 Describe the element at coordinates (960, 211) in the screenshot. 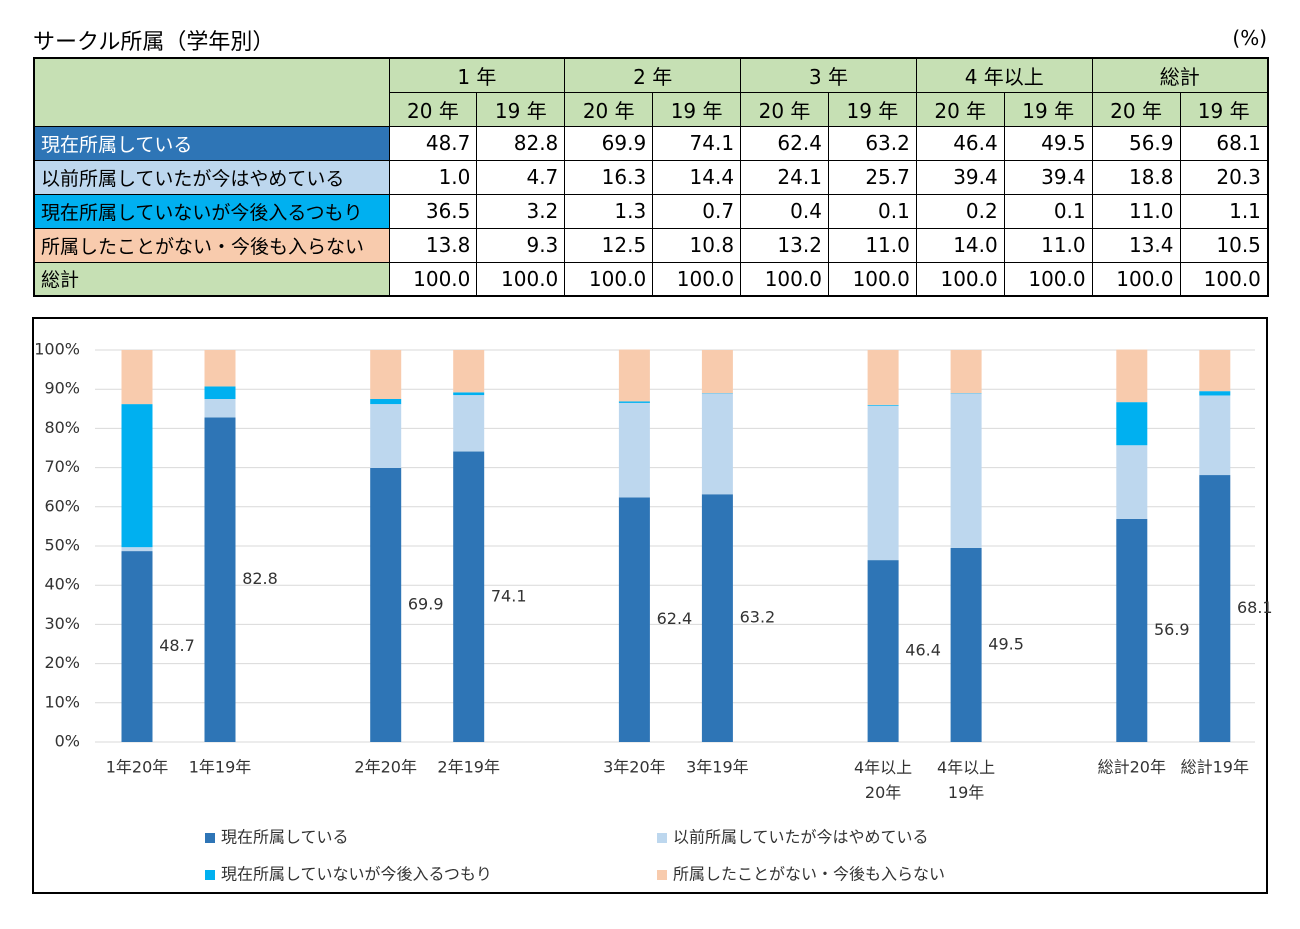

I see `cell: 0.2` at that location.